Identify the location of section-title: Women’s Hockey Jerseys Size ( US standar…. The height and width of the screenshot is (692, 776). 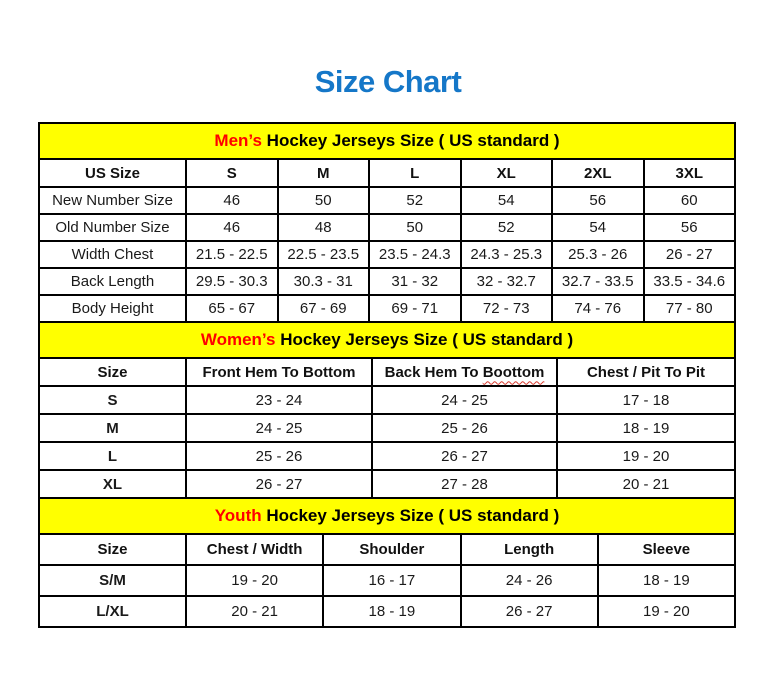
(387, 340).